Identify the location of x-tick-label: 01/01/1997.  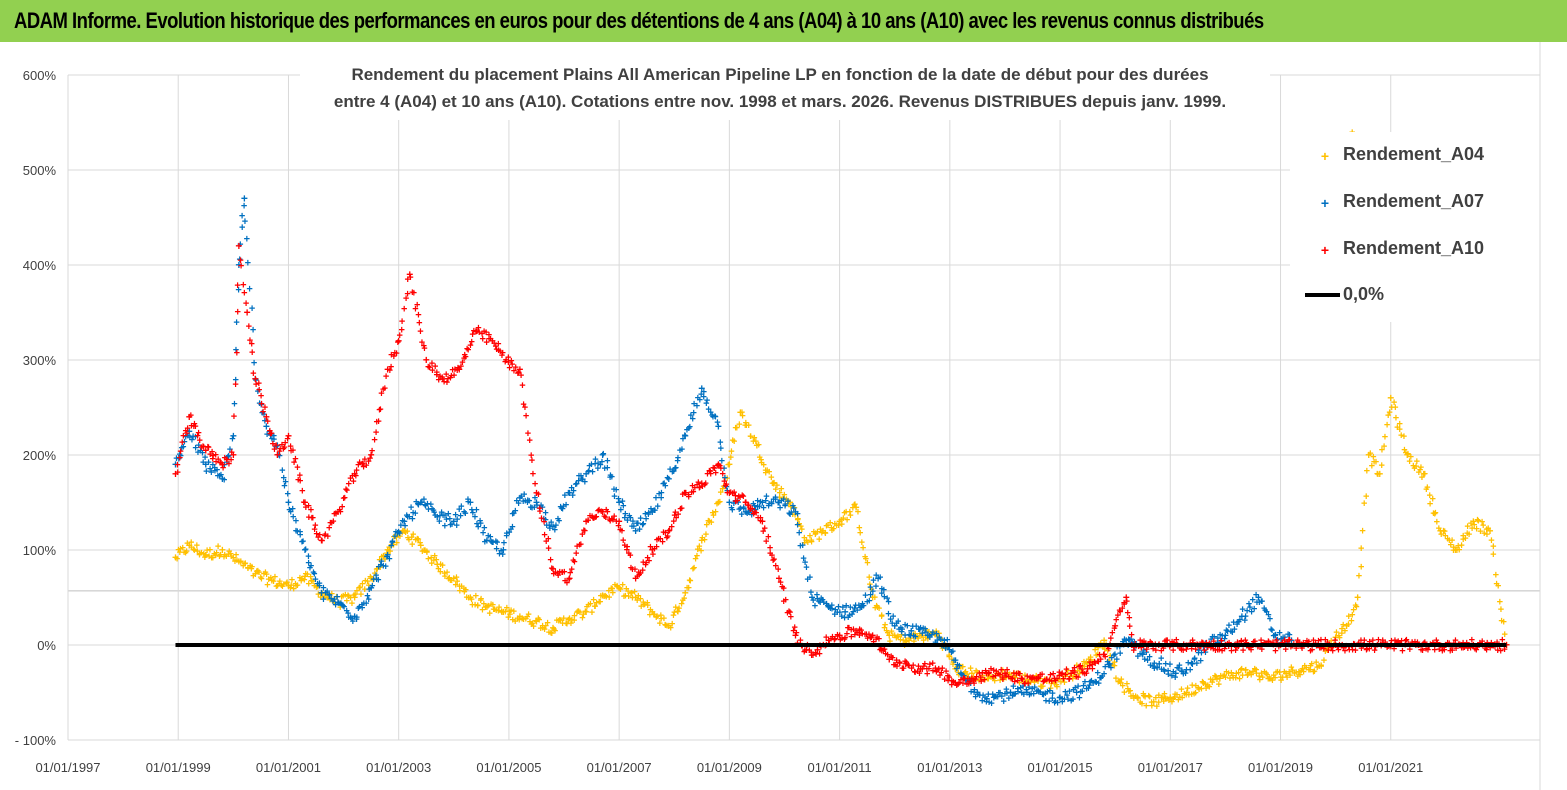
(67, 767).